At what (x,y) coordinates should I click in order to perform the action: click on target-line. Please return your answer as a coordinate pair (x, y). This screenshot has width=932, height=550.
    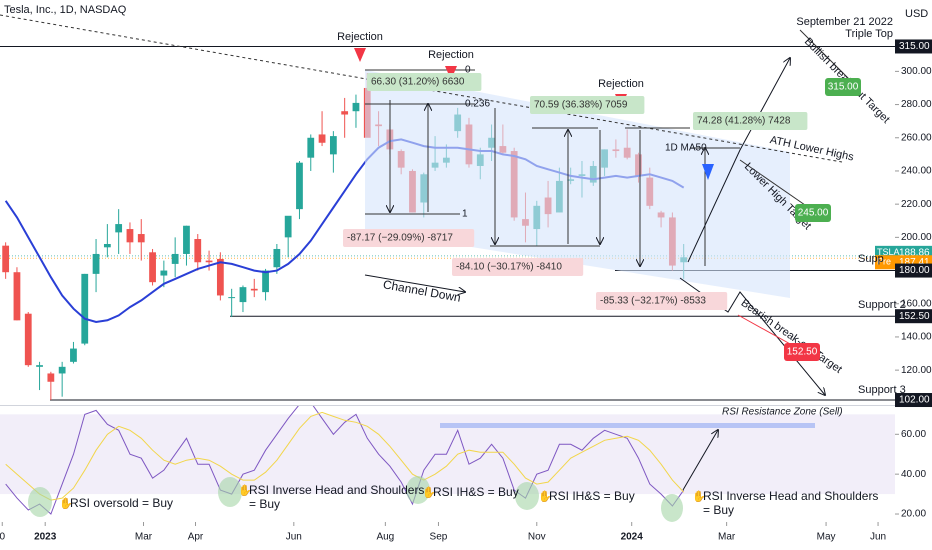
    Looking at the image, I should click on (827, 57).